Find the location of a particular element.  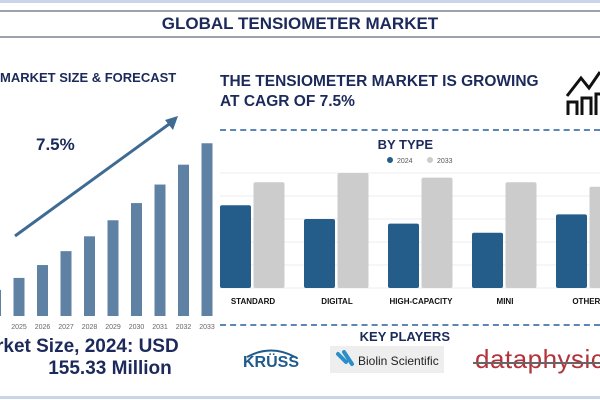

bar-high-capacity-2024 is located at coordinates (403, 255).